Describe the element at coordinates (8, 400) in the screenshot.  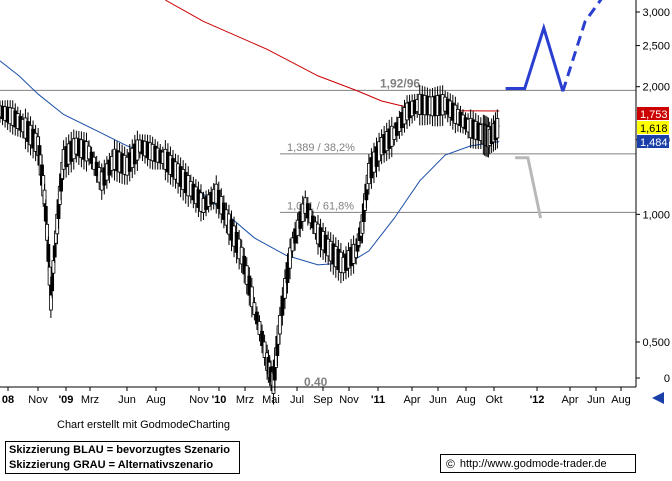
I see `x-tick-label: 08` at that location.